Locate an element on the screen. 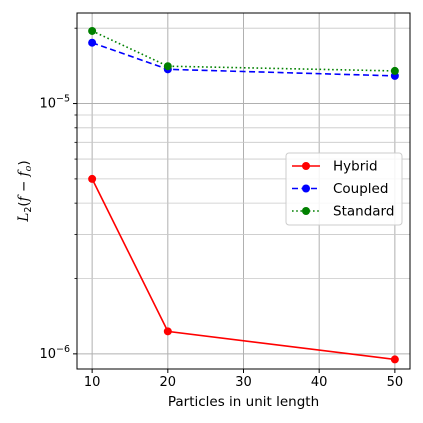 The image size is (423, 423). legend-frame is located at coordinates (344, 189).